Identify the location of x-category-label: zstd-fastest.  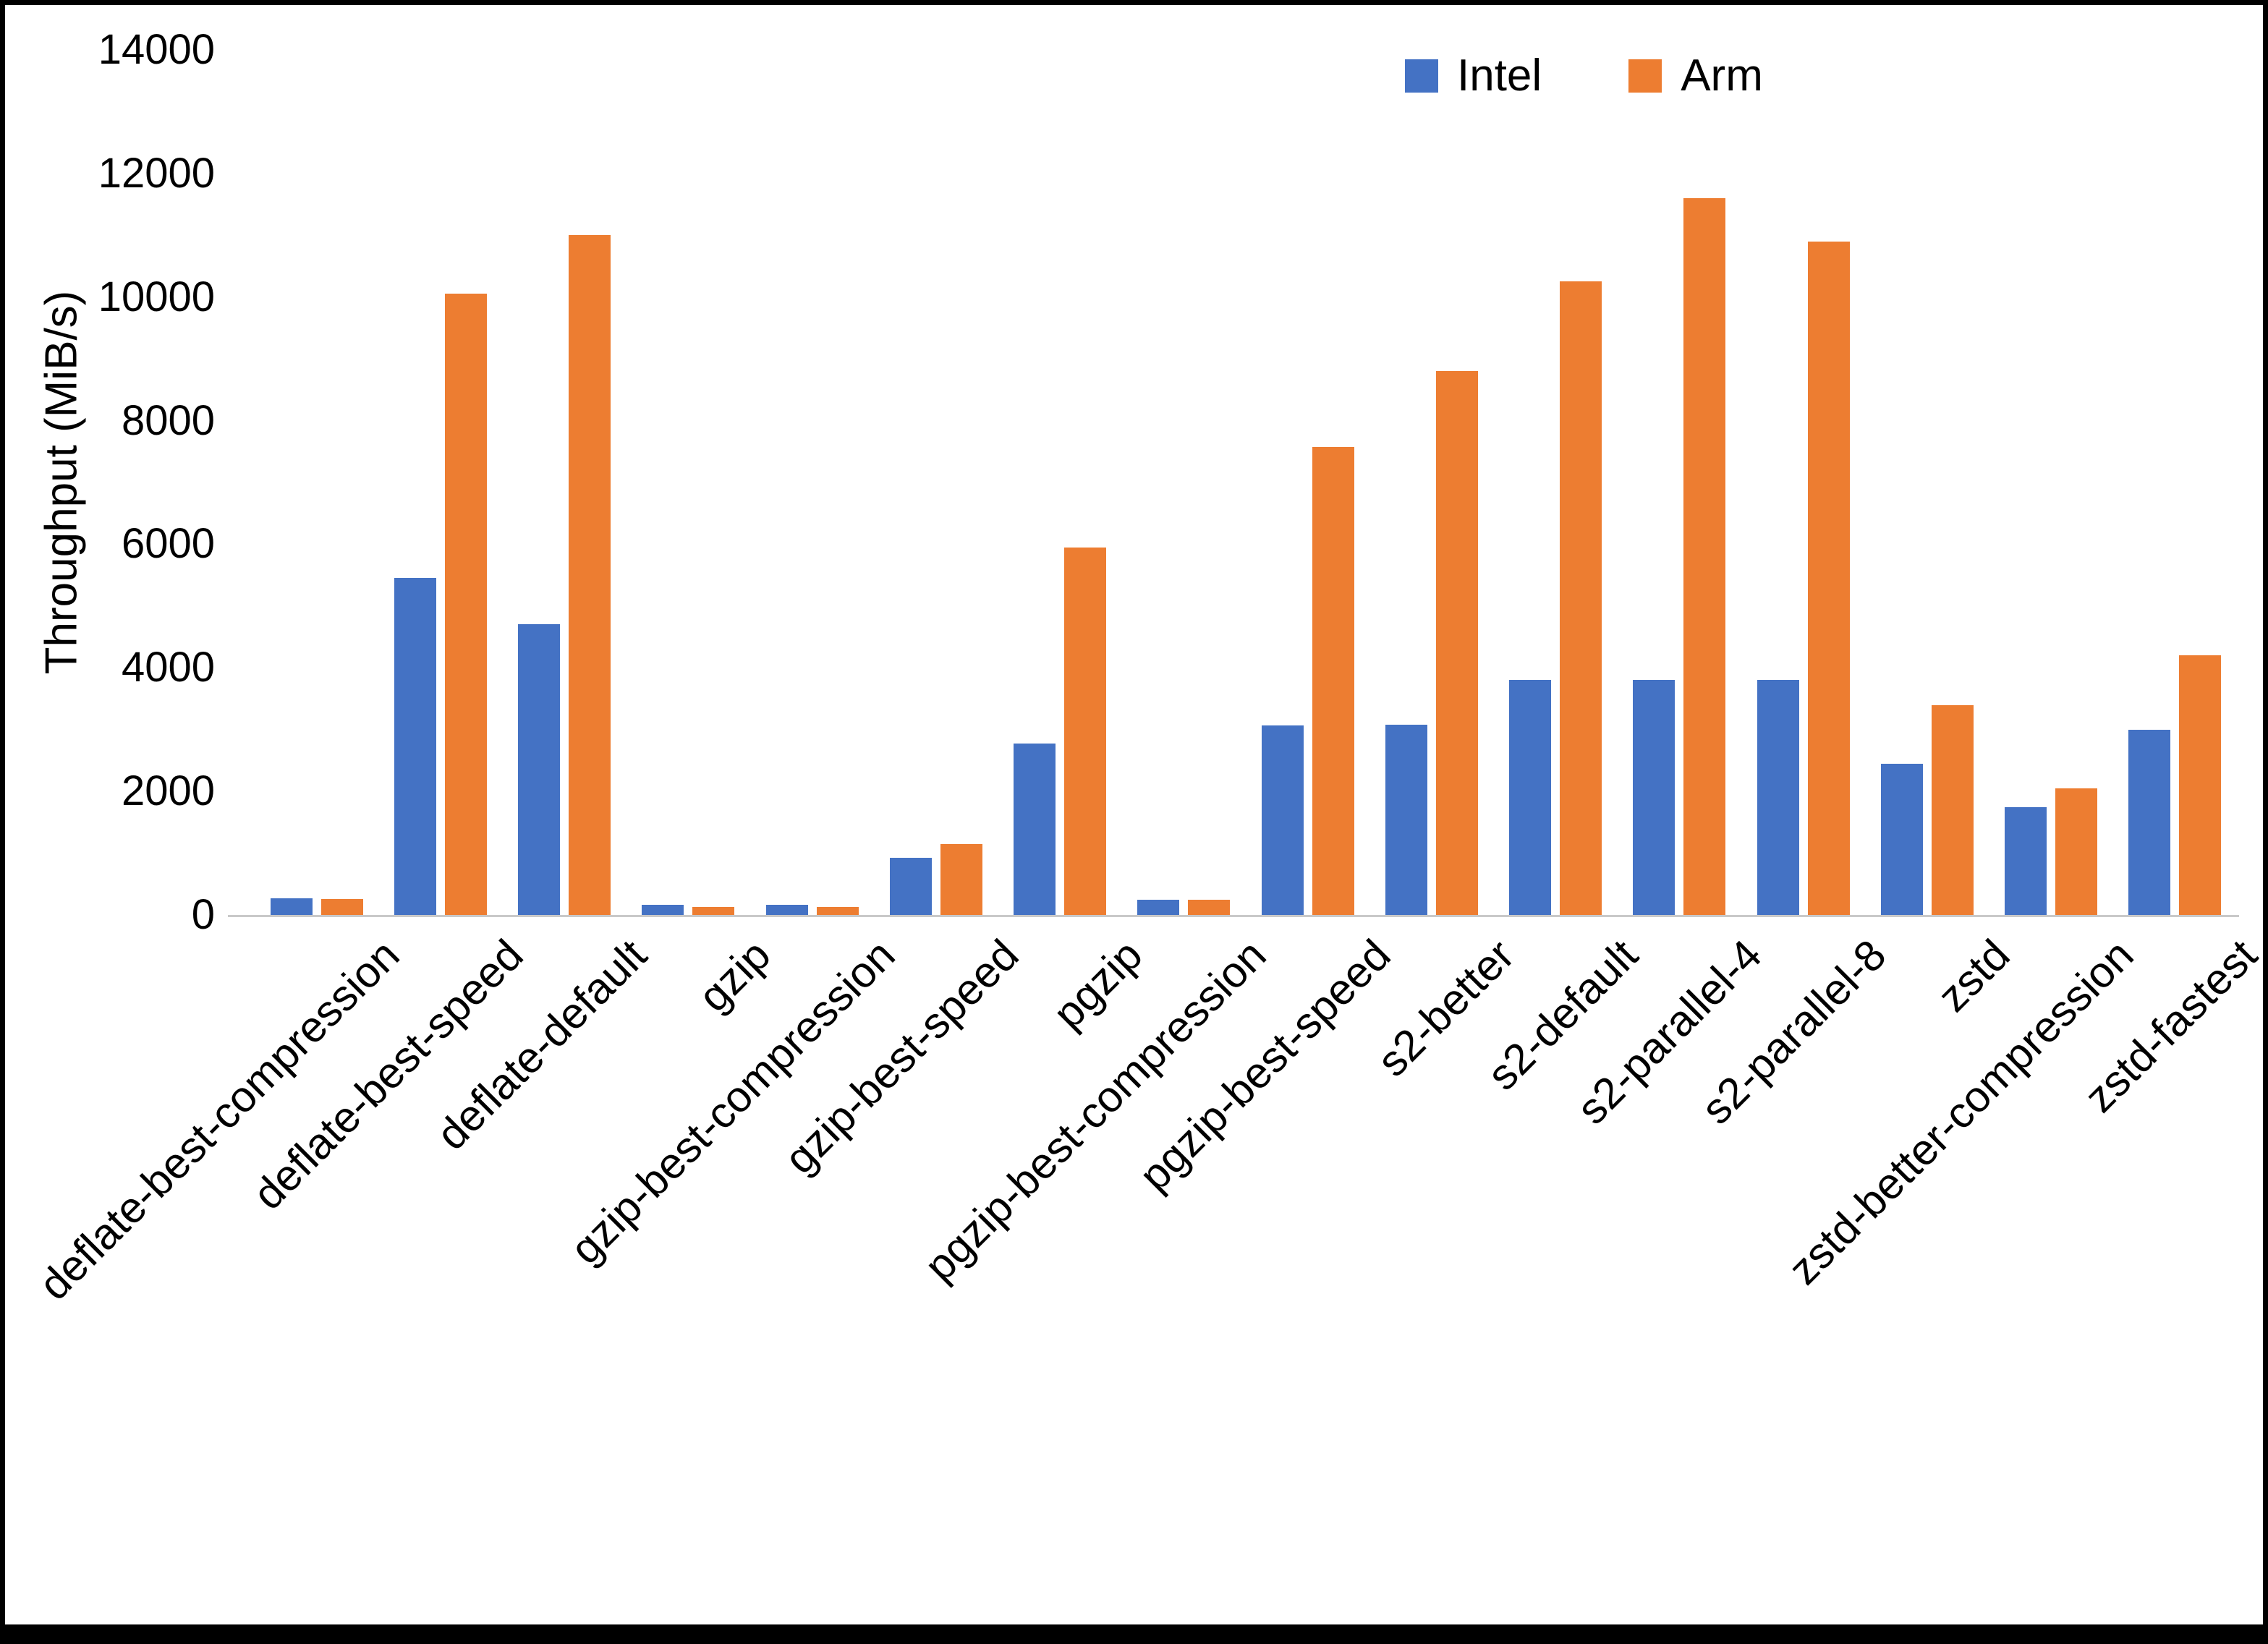
(2171, 1026).